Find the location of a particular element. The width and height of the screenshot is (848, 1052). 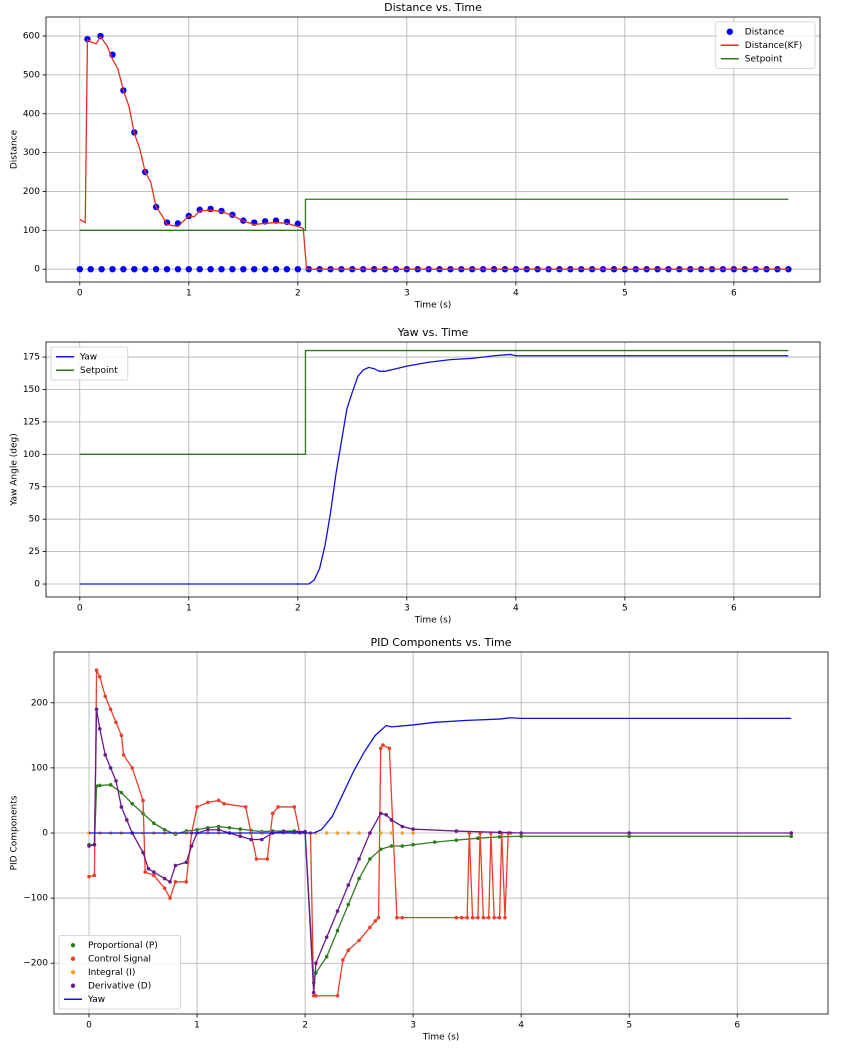

y-tick-label: 50 is located at coordinates (35, 520).